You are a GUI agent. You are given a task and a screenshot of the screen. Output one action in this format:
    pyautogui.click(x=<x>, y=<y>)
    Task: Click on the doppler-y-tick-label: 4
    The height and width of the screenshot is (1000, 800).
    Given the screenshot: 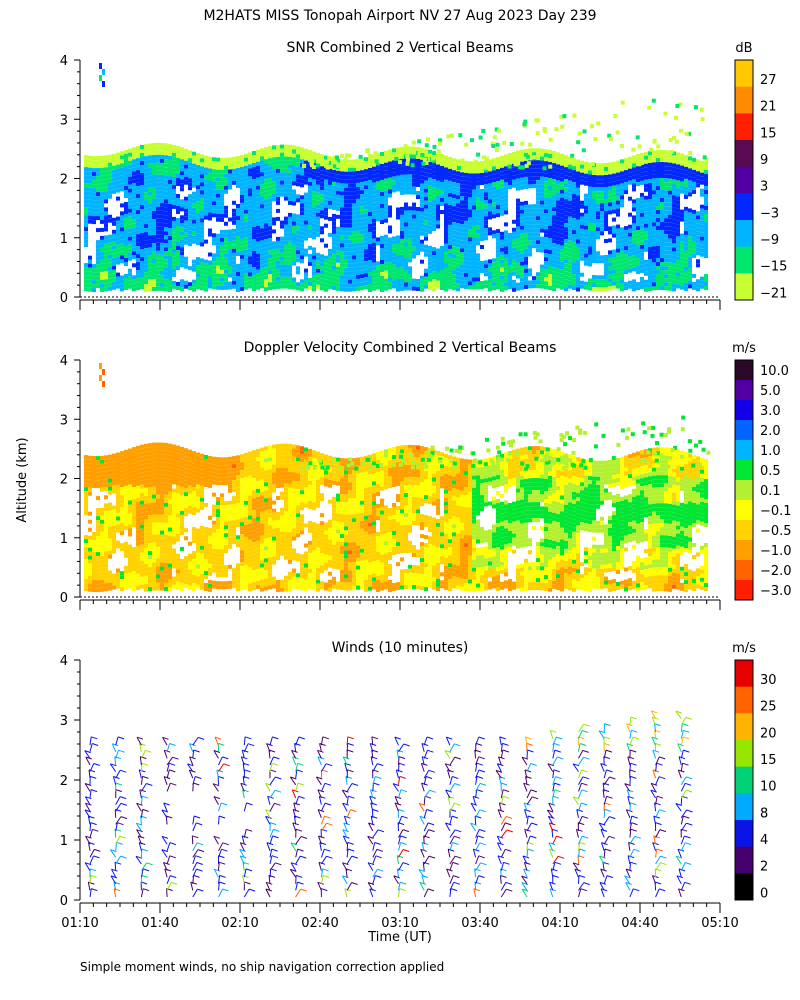 What is the action you would take?
    pyautogui.click(x=64, y=361)
    